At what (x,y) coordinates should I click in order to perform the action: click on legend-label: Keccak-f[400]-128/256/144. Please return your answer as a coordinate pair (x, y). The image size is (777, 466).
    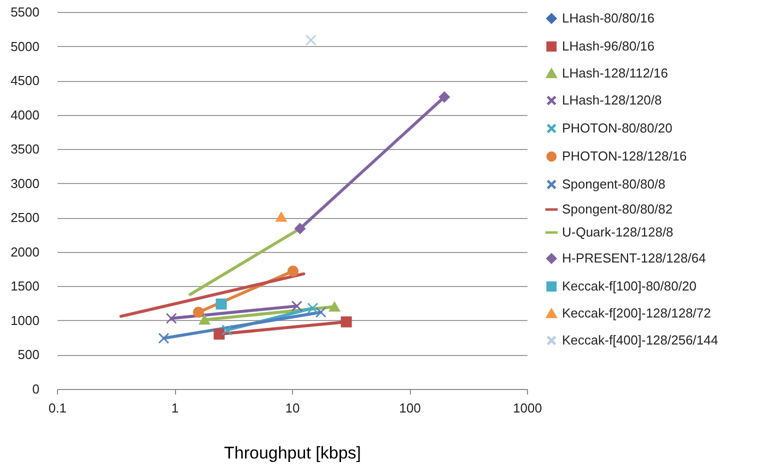
    Looking at the image, I should click on (640, 340).